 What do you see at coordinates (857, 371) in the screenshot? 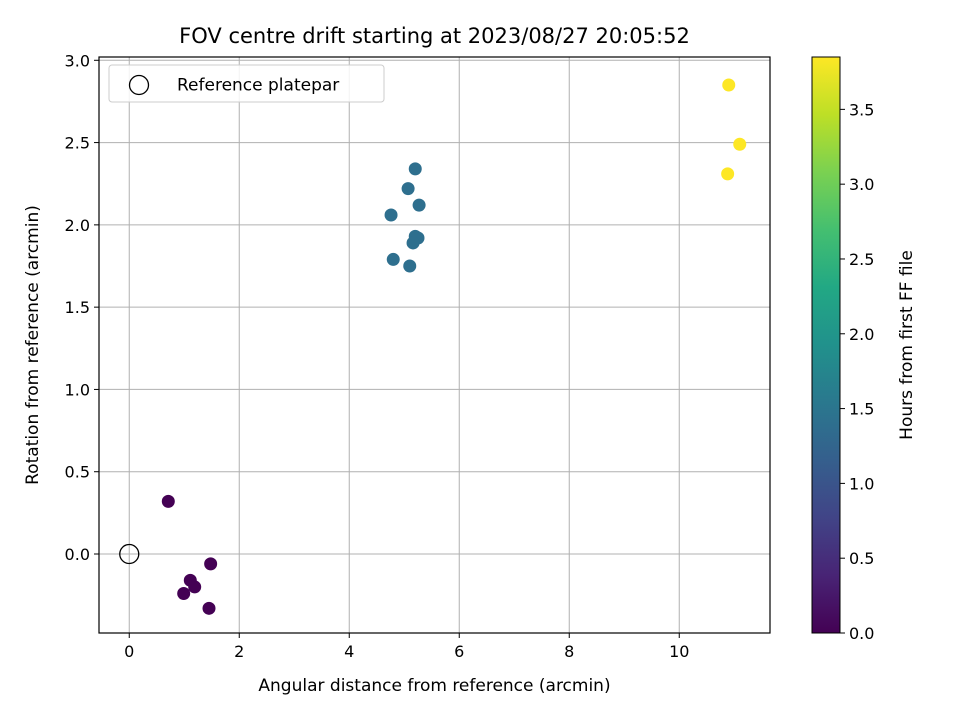
I see `colorbar-ticks: 0.0 0.5 1.0 1.5 2.0 2.5 3.0 3.5` at bounding box center [857, 371].